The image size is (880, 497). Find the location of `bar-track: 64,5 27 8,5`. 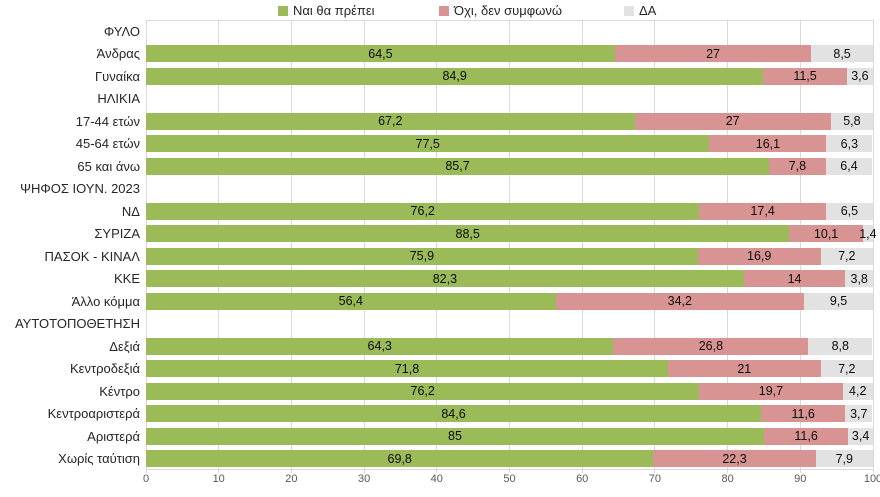

bar-track: 64,5 27 8,5 is located at coordinates (509, 54).